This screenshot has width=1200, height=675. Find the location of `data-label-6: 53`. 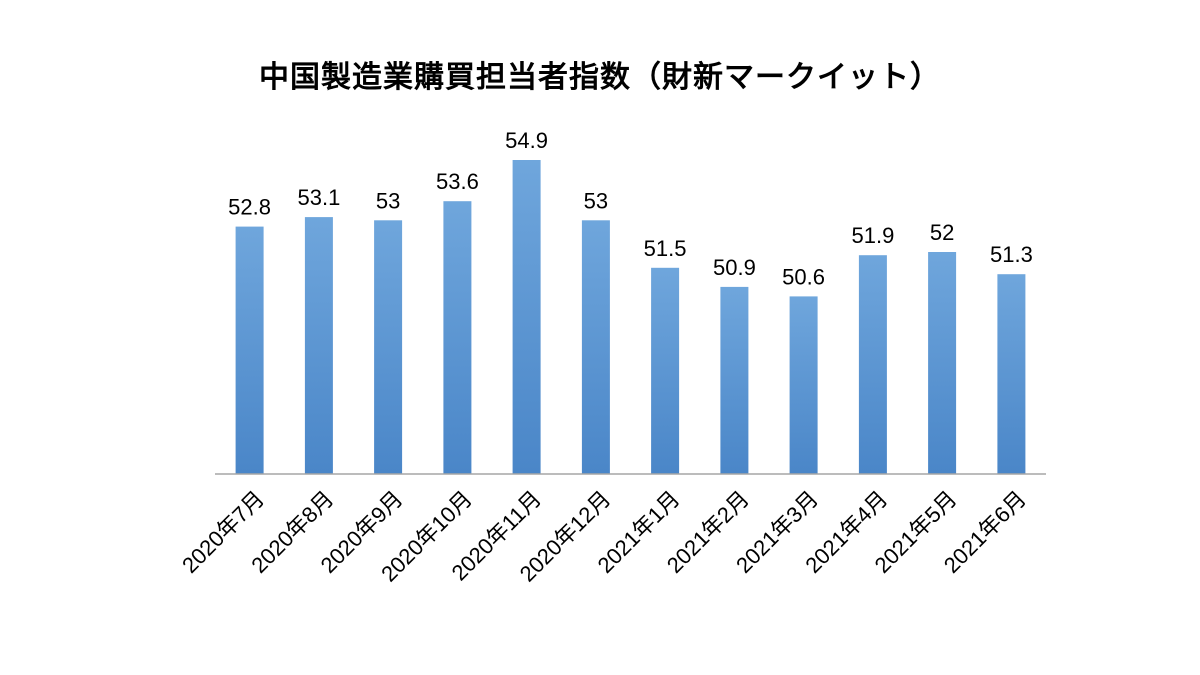

data-label-6: 53 is located at coordinates (596, 200).